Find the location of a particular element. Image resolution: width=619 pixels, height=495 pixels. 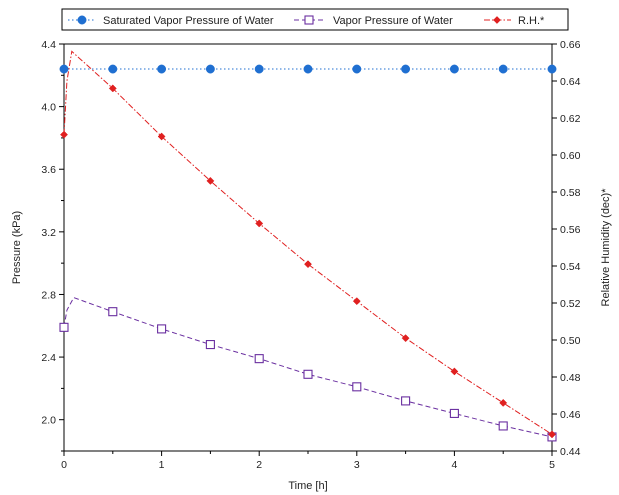

legend-label: Vapor Pressure of Water is located at coordinates (393, 21).